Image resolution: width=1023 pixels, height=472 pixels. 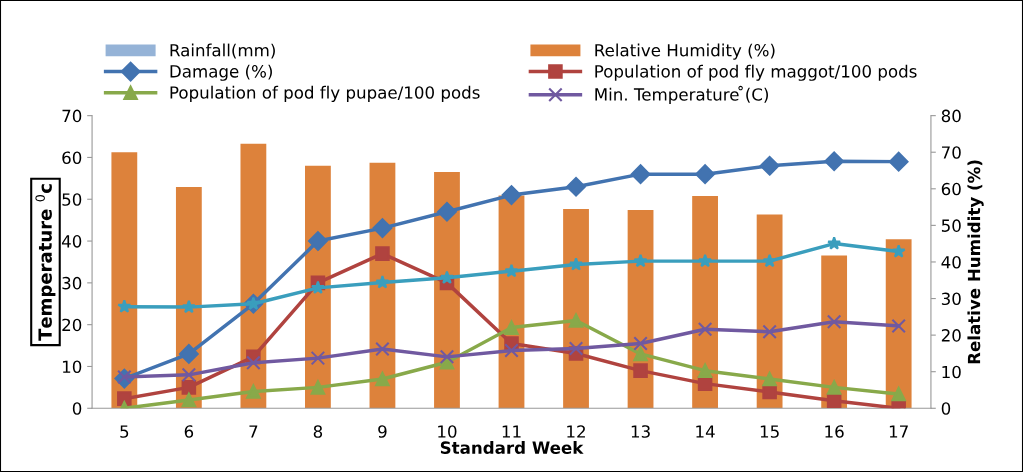 What do you see at coordinates (946, 408) in the screenshot?
I see `y2-tick-label: 0` at bounding box center [946, 408].